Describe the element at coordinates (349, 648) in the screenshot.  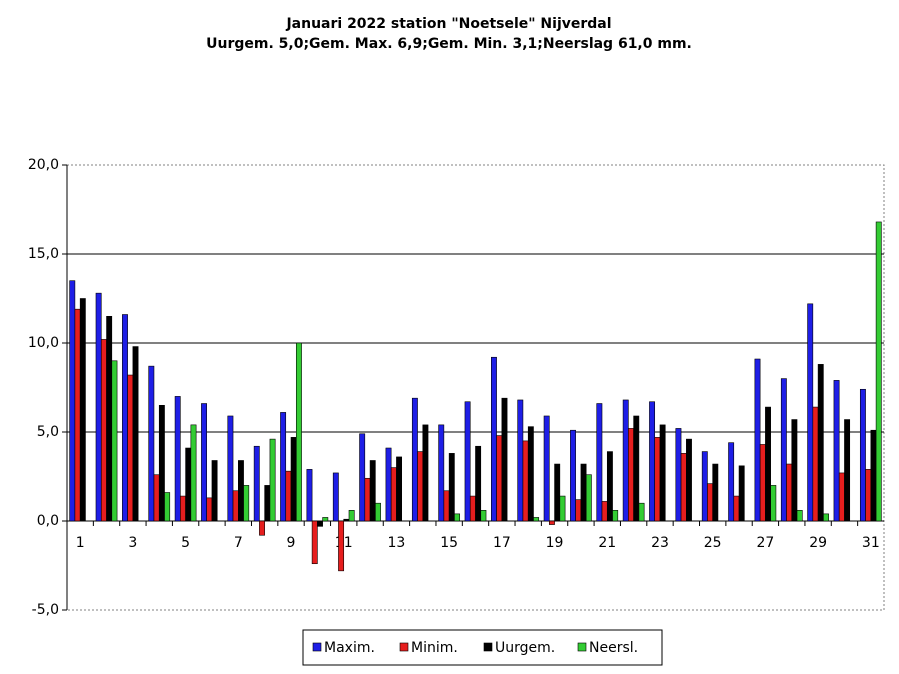
I see `legend-label: Maxim.` at that location.